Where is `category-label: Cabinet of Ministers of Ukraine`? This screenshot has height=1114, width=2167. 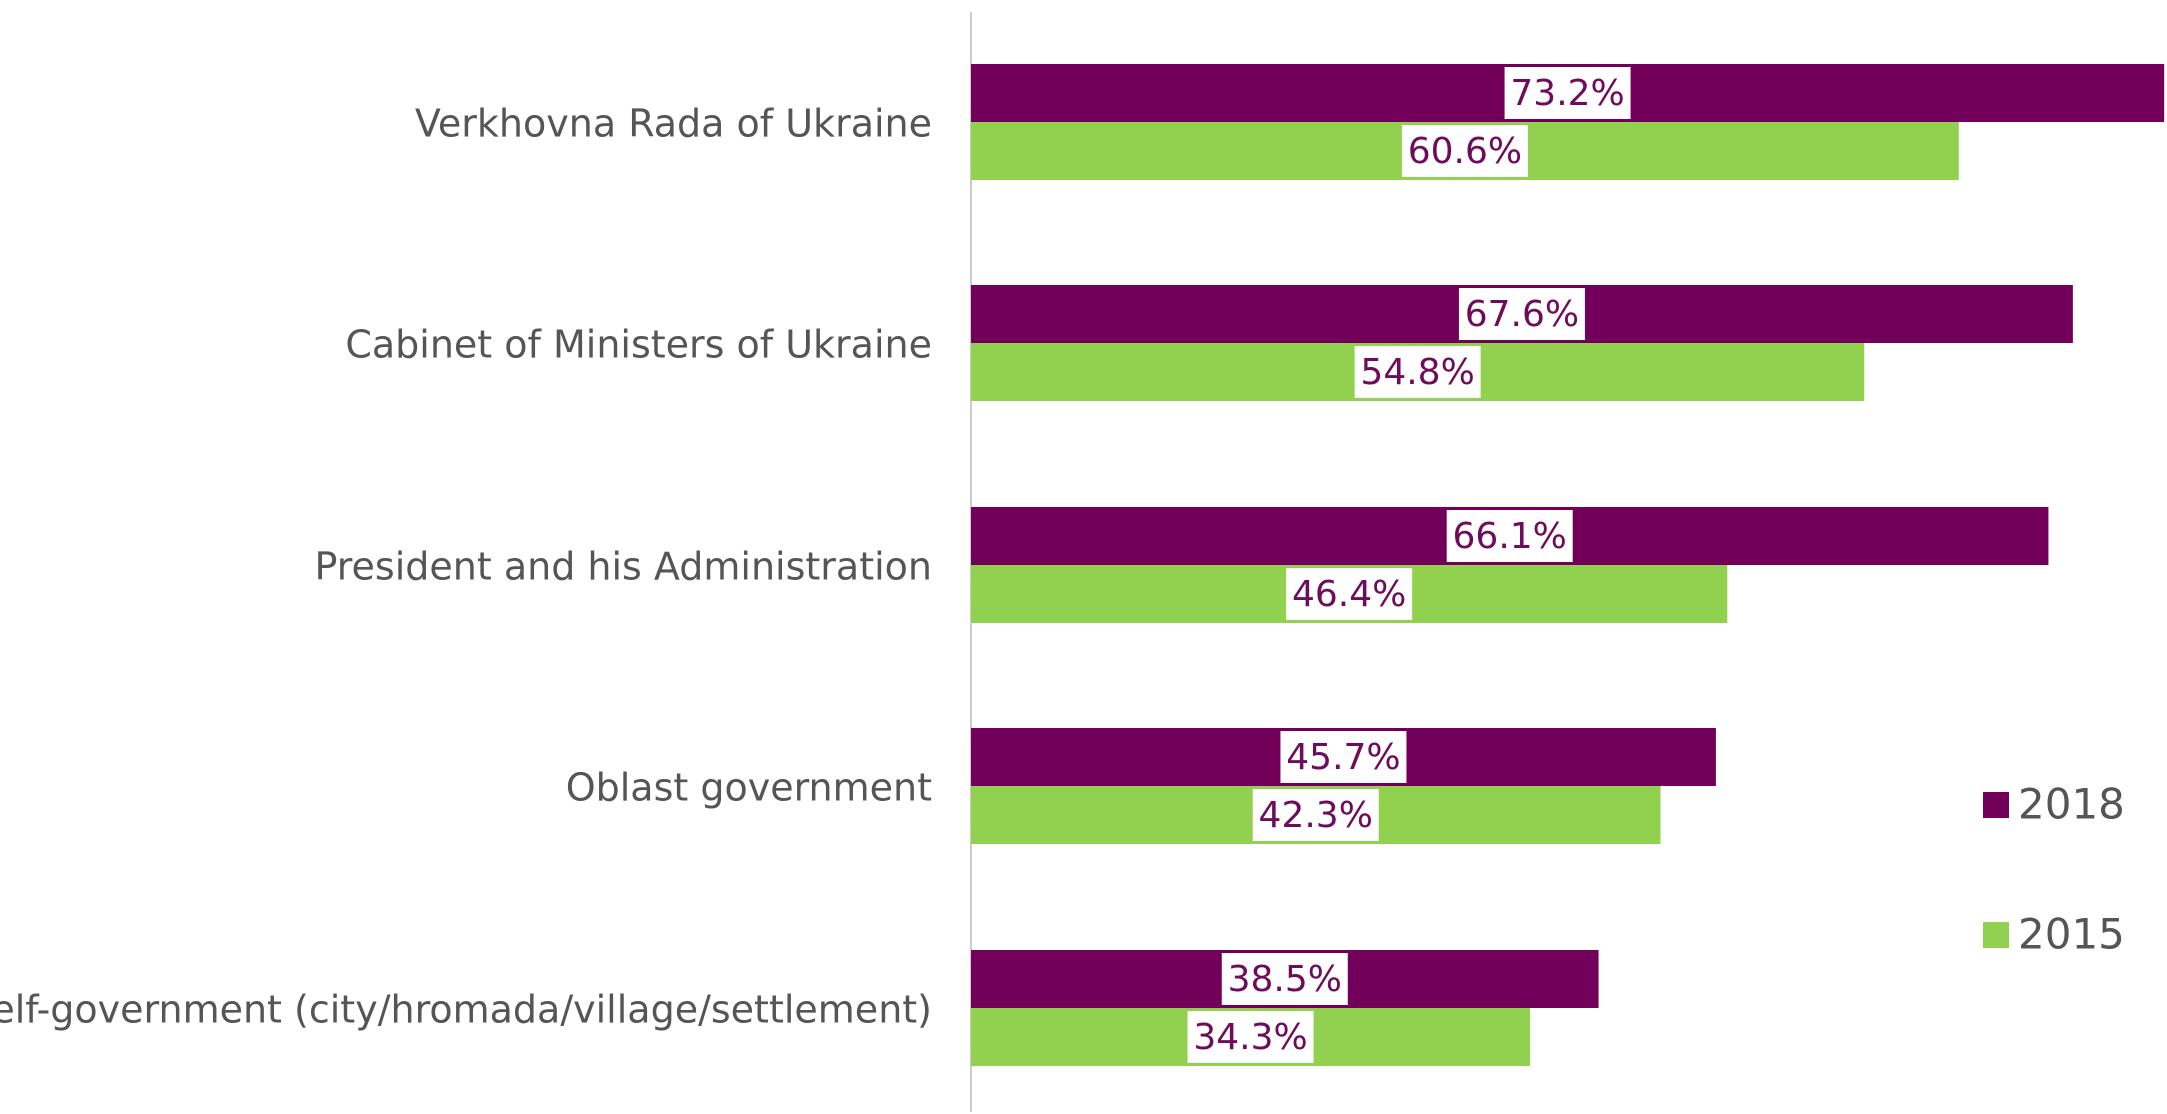
category-label: Cabinet of Ministers of Ukraine is located at coordinates (638, 345).